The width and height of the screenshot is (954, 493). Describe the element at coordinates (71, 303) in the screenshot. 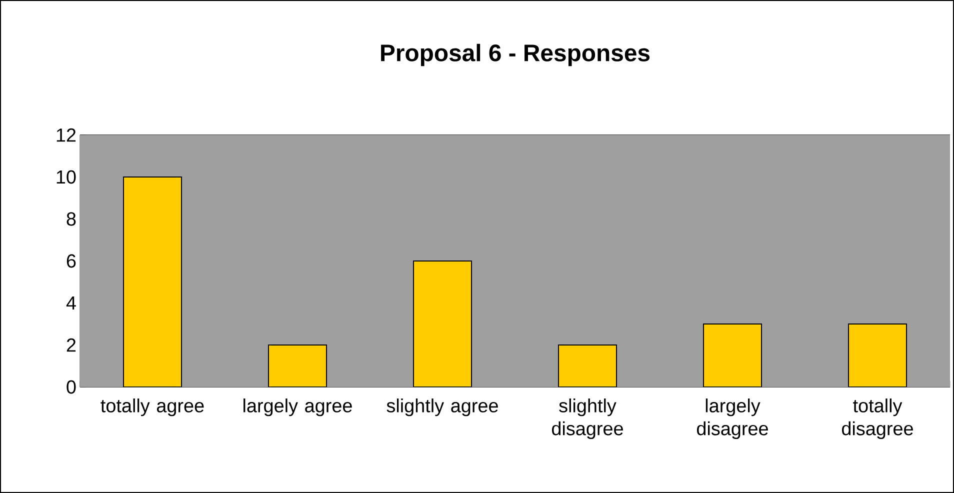

I see `y-tick-label: 4` at that location.